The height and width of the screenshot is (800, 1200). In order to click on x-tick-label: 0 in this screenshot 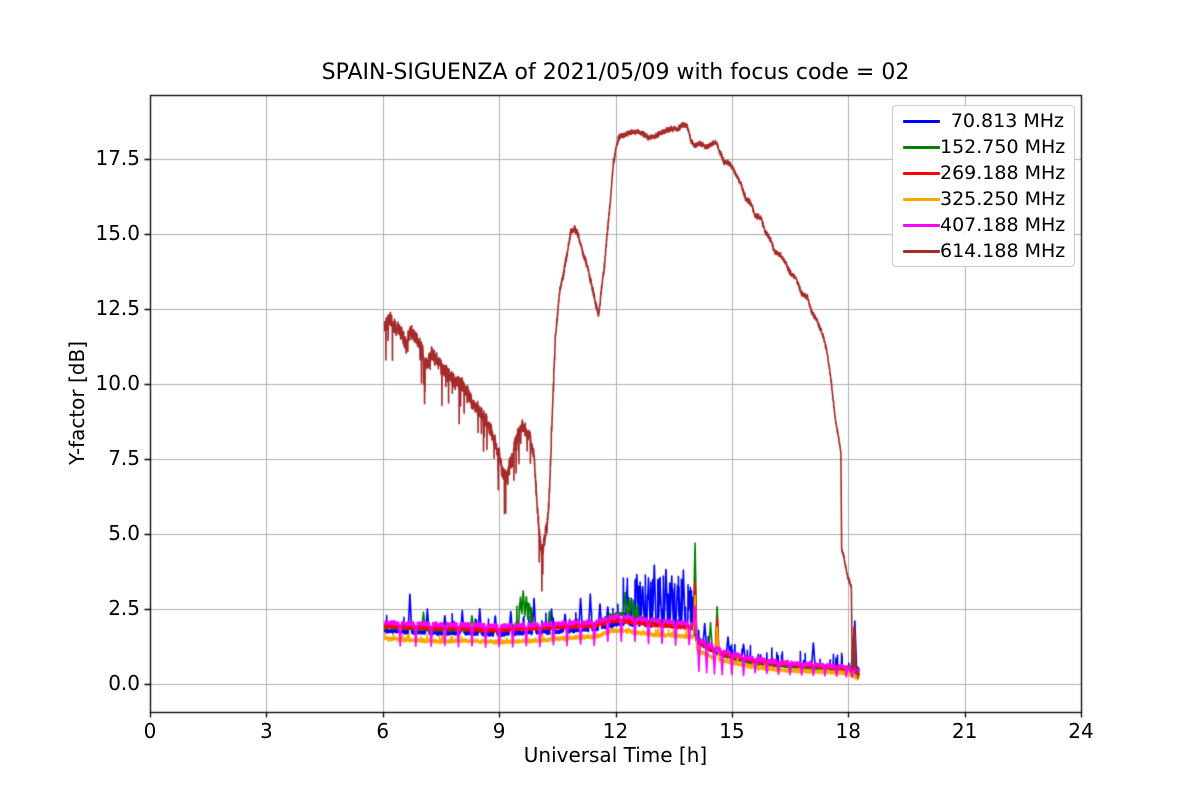, I will do `click(150, 731)`.